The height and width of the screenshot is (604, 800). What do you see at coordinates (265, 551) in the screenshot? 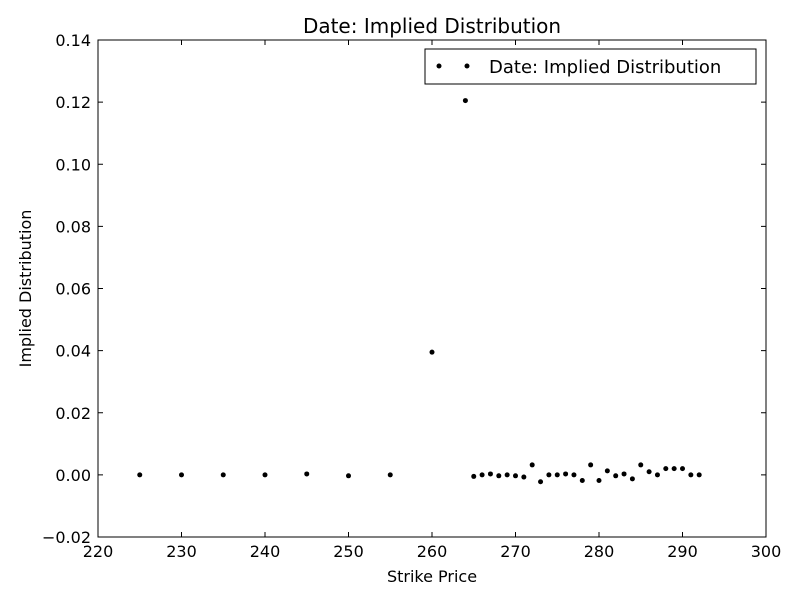
I see `x-tick-label: 240` at bounding box center [265, 551].